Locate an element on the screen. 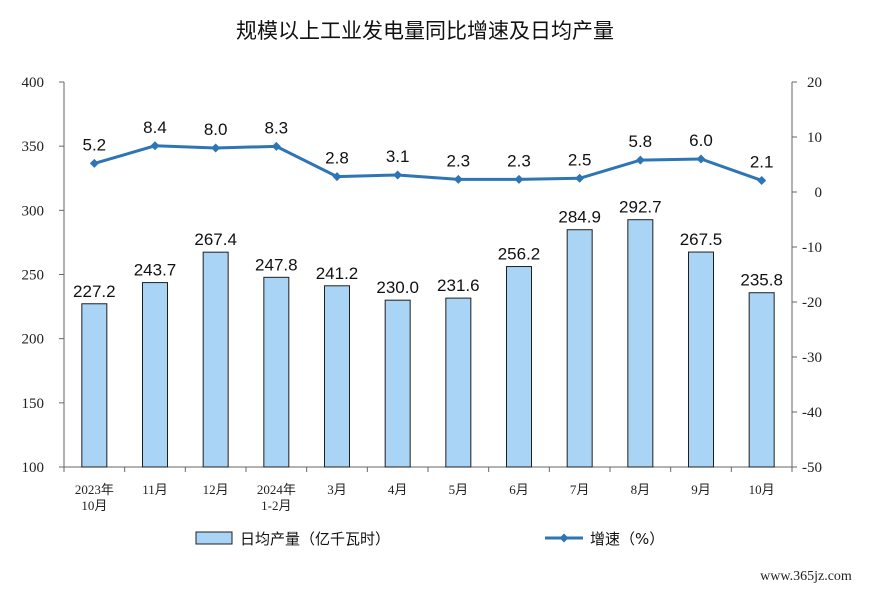 The width and height of the screenshot is (870, 592). y-left-tick-label: 150 is located at coordinates (33, 404).